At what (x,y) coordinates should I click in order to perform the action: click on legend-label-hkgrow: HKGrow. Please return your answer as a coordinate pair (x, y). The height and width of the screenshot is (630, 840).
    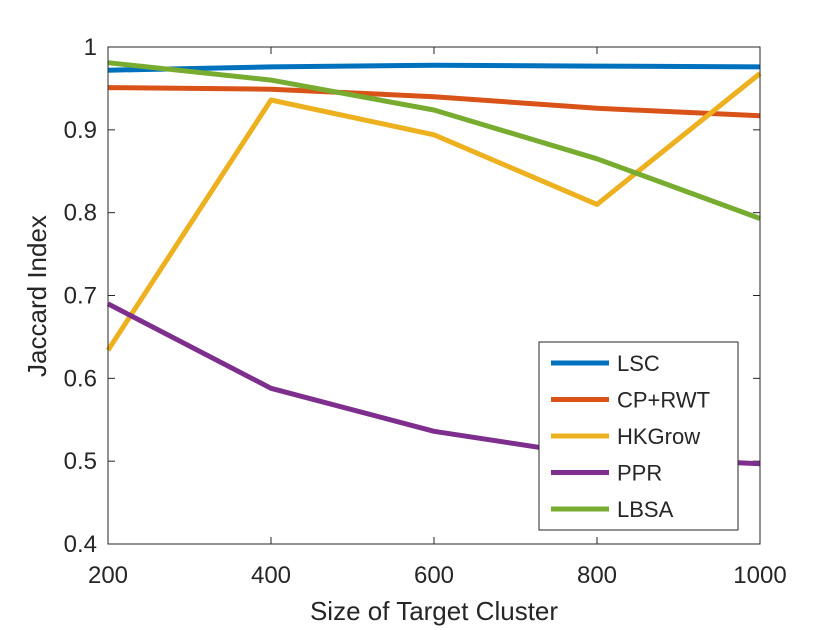
    Looking at the image, I should click on (658, 436).